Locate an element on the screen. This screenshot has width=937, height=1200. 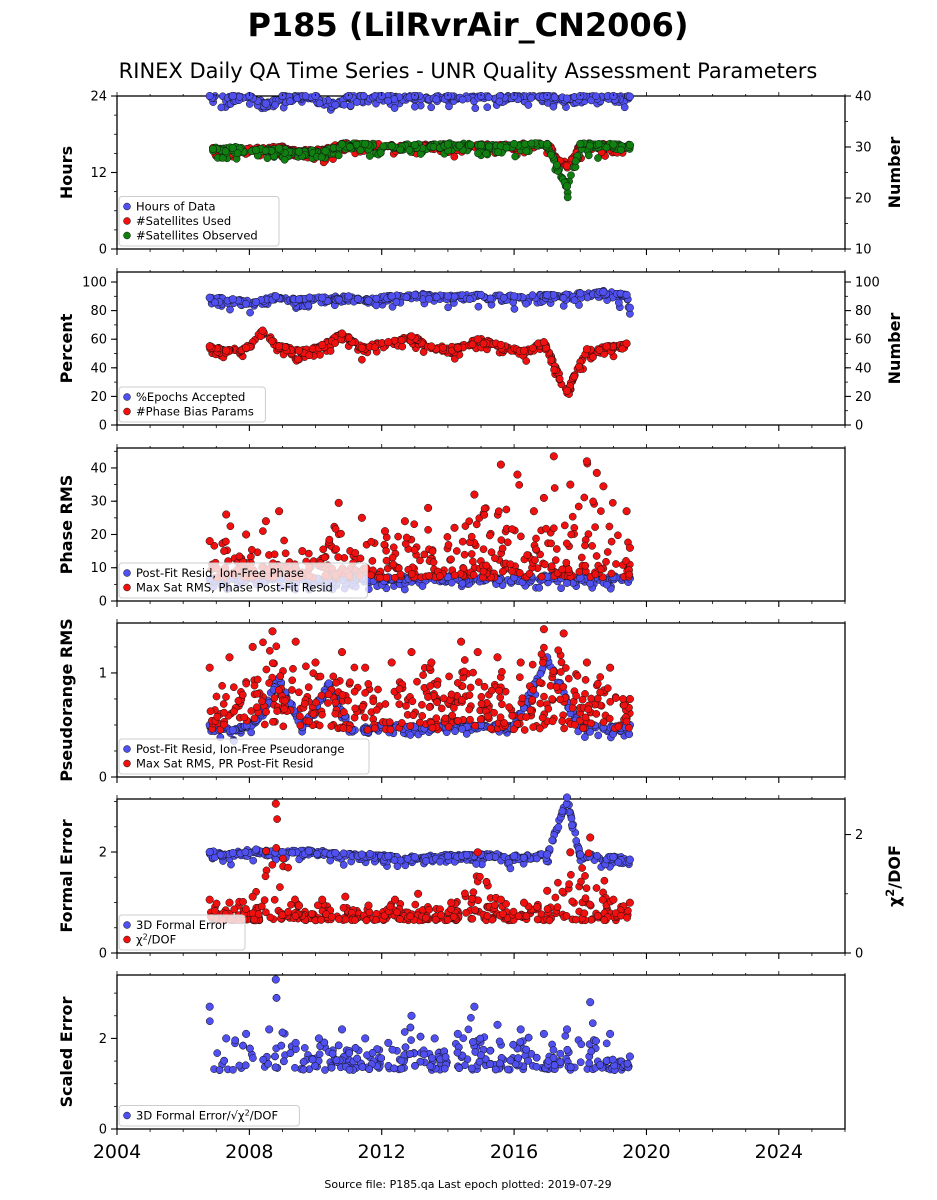
legend-label: Post-Fit Resid, Ion-Free Pseudorange is located at coordinates (240, 749).